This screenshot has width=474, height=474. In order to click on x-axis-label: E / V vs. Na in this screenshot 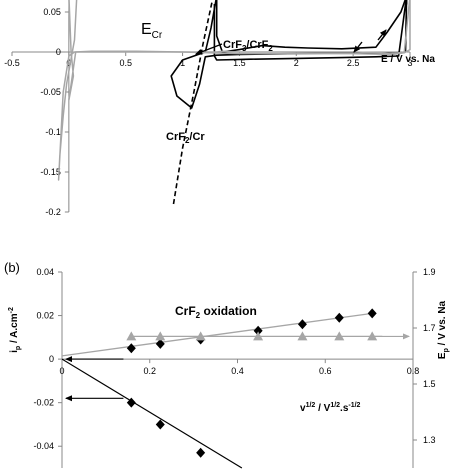, I will do `click(408, 59)`.